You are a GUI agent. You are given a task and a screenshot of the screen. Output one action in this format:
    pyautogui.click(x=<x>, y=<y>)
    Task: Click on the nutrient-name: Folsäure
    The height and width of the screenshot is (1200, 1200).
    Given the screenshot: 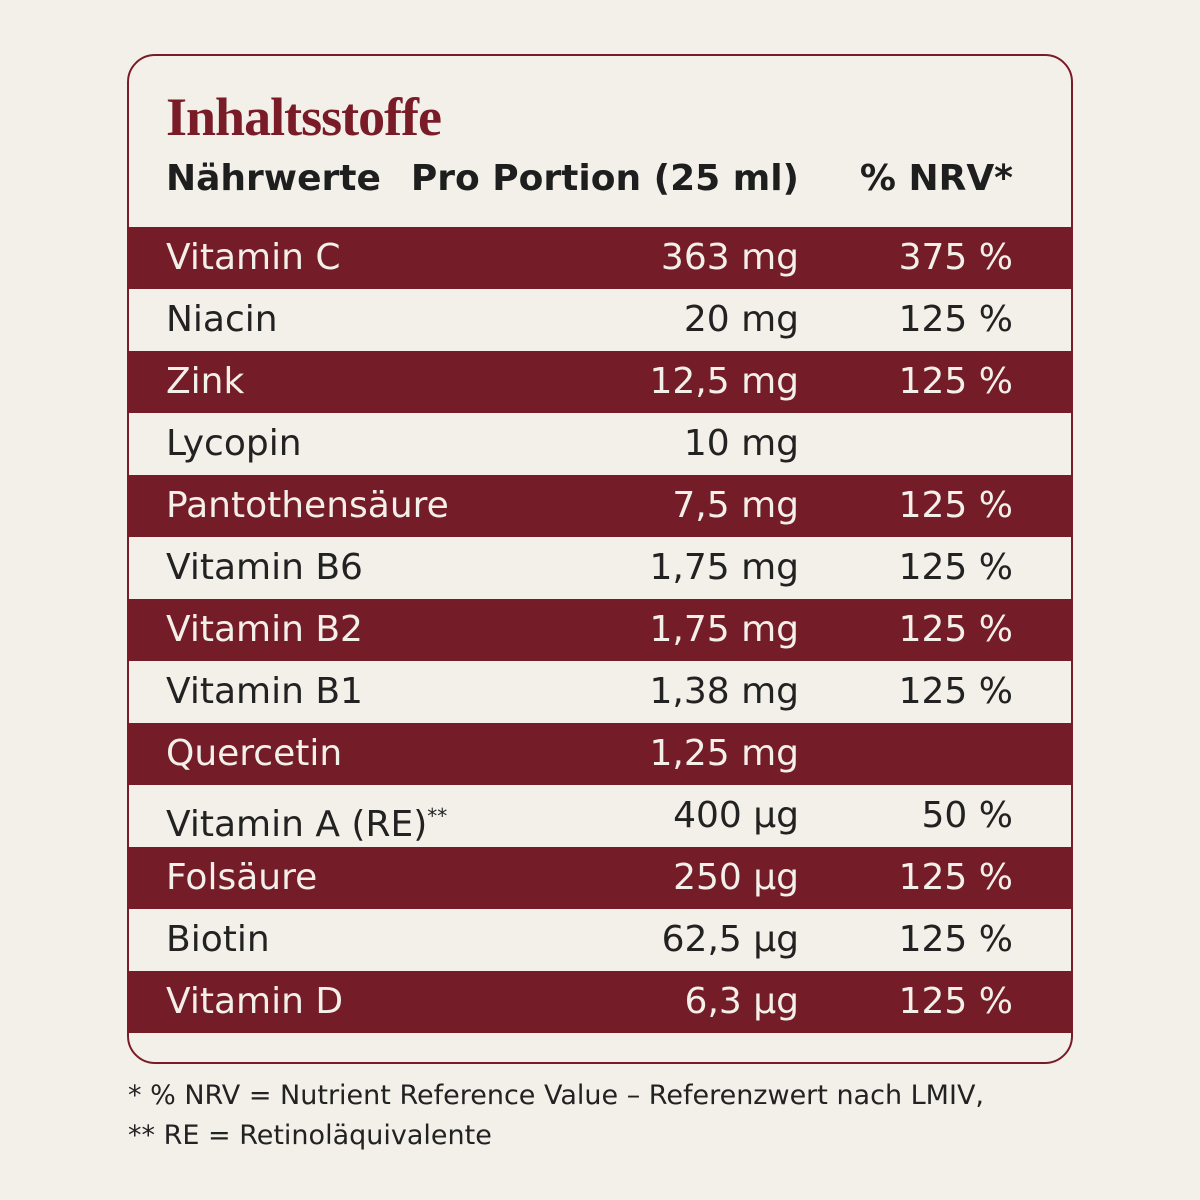 What is the action you would take?
    pyautogui.click(x=241, y=878)
    